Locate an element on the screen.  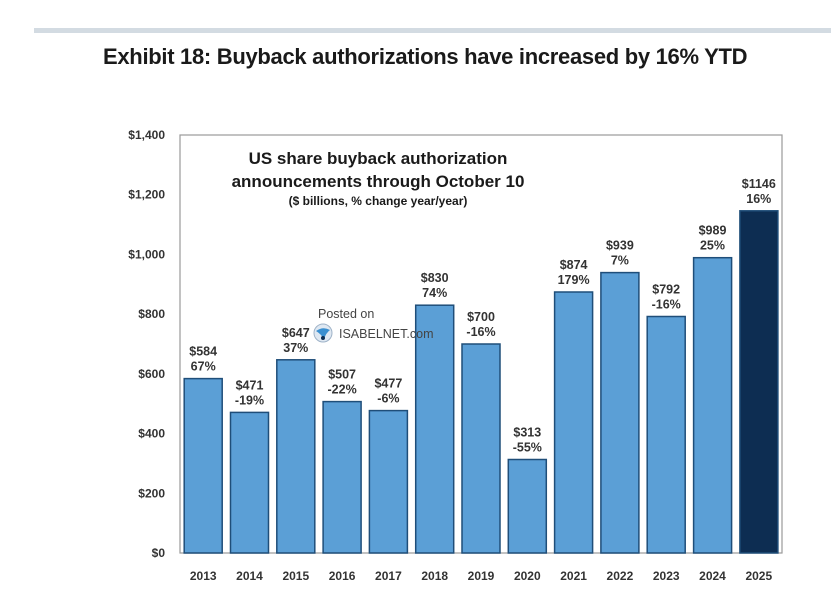
bar-2021 is located at coordinates (573, 422).